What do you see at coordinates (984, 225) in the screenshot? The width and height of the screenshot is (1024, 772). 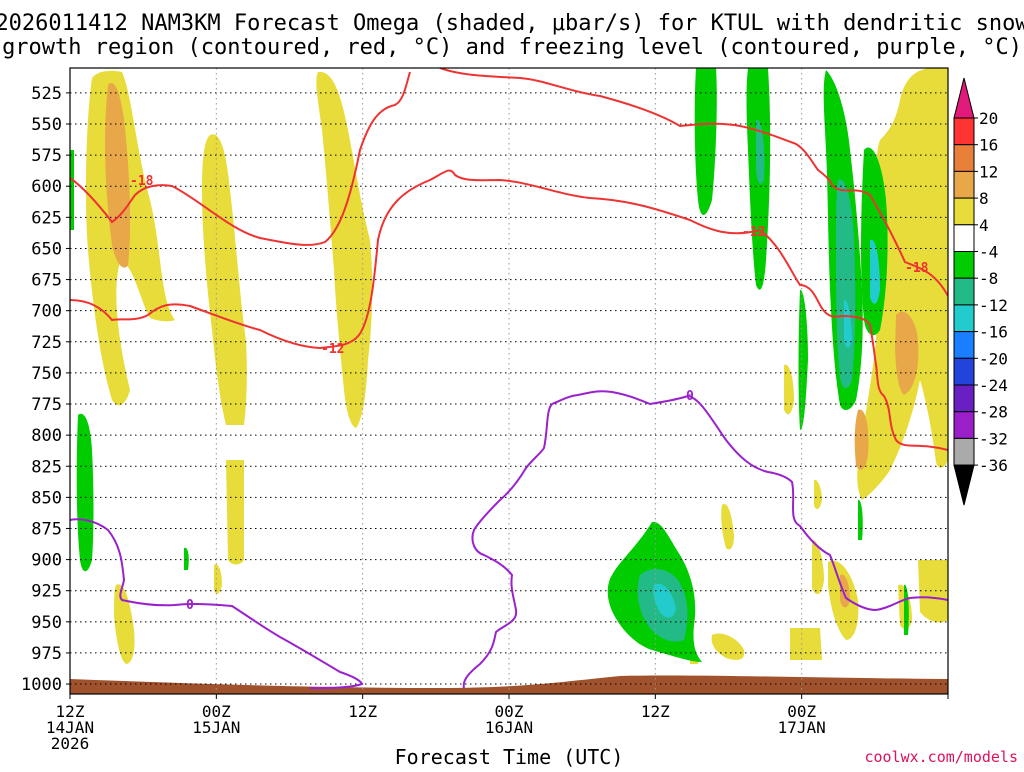 I see `colorbar-label: 4` at bounding box center [984, 225].